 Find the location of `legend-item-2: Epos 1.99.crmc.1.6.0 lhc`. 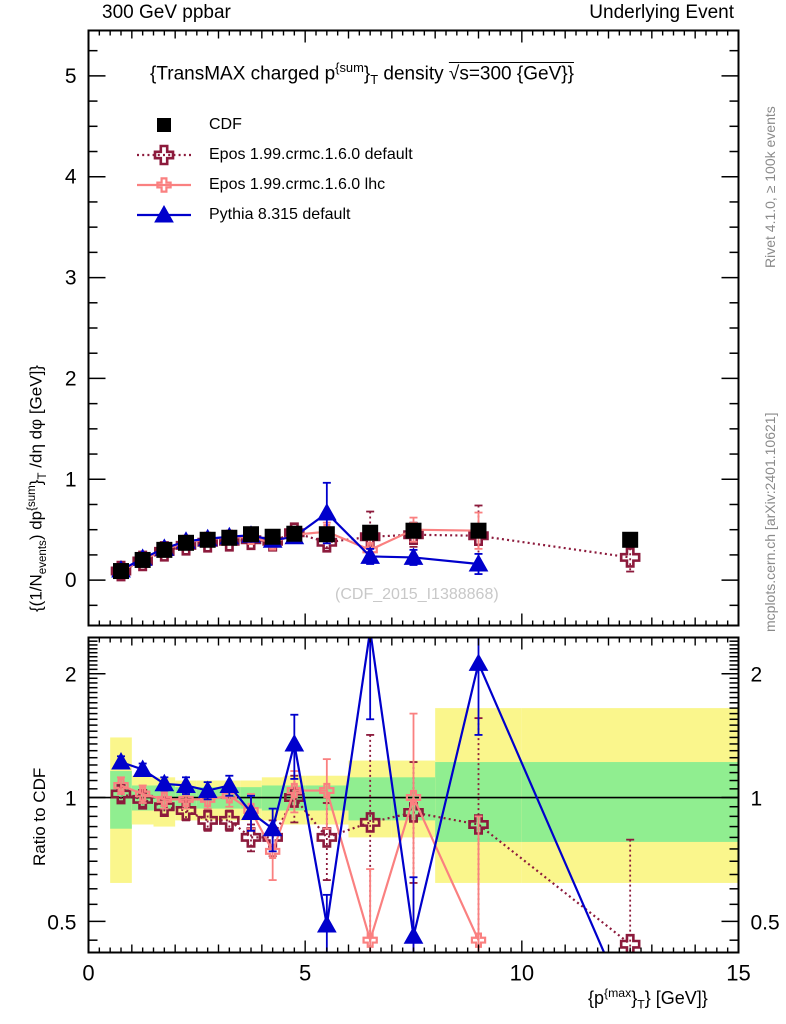

legend-item-2: Epos 1.99.crmc.1.6.0 lhc is located at coordinates (273, 185).